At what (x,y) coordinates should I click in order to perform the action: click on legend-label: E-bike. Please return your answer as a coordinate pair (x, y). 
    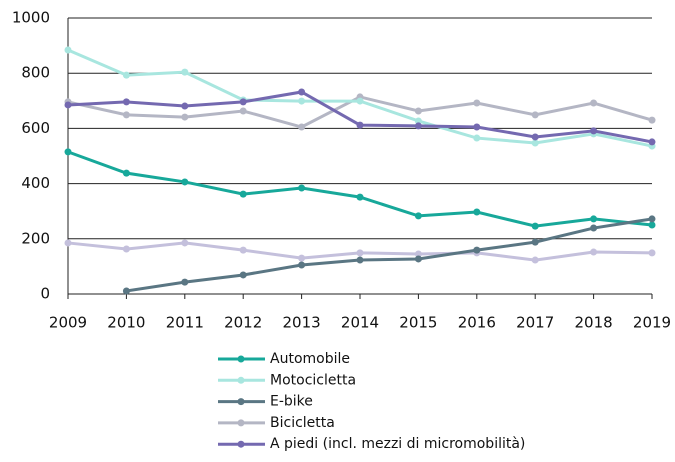
    Looking at the image, I should click on (291, 402).